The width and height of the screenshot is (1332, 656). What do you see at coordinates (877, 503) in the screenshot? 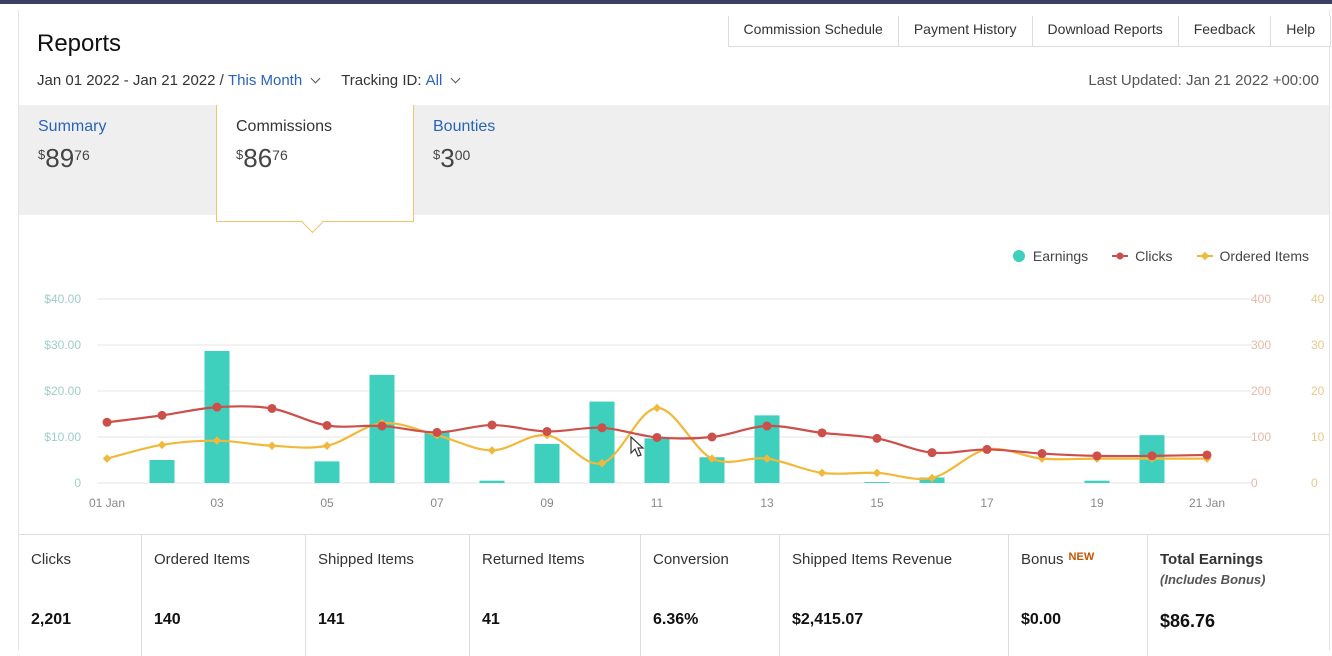
I see `x-tick-label: 15` at bounding box center [877, 503].